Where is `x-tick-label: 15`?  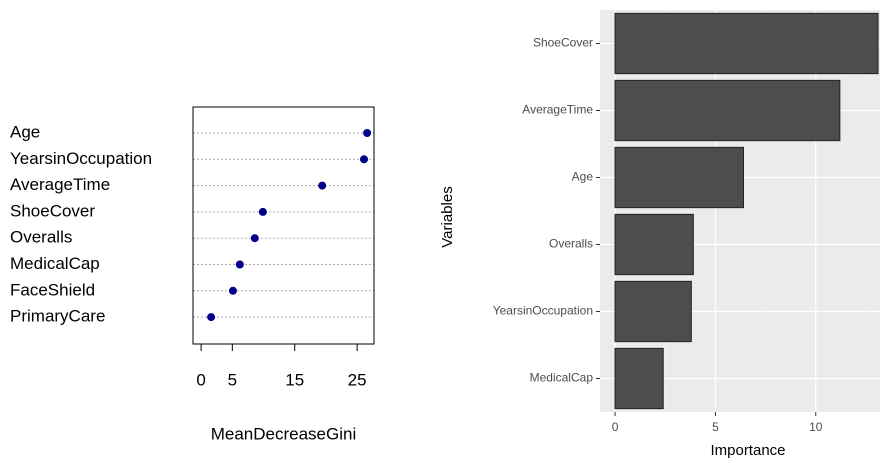 x-tick-label: 15 is located at coordinates (294, 379).